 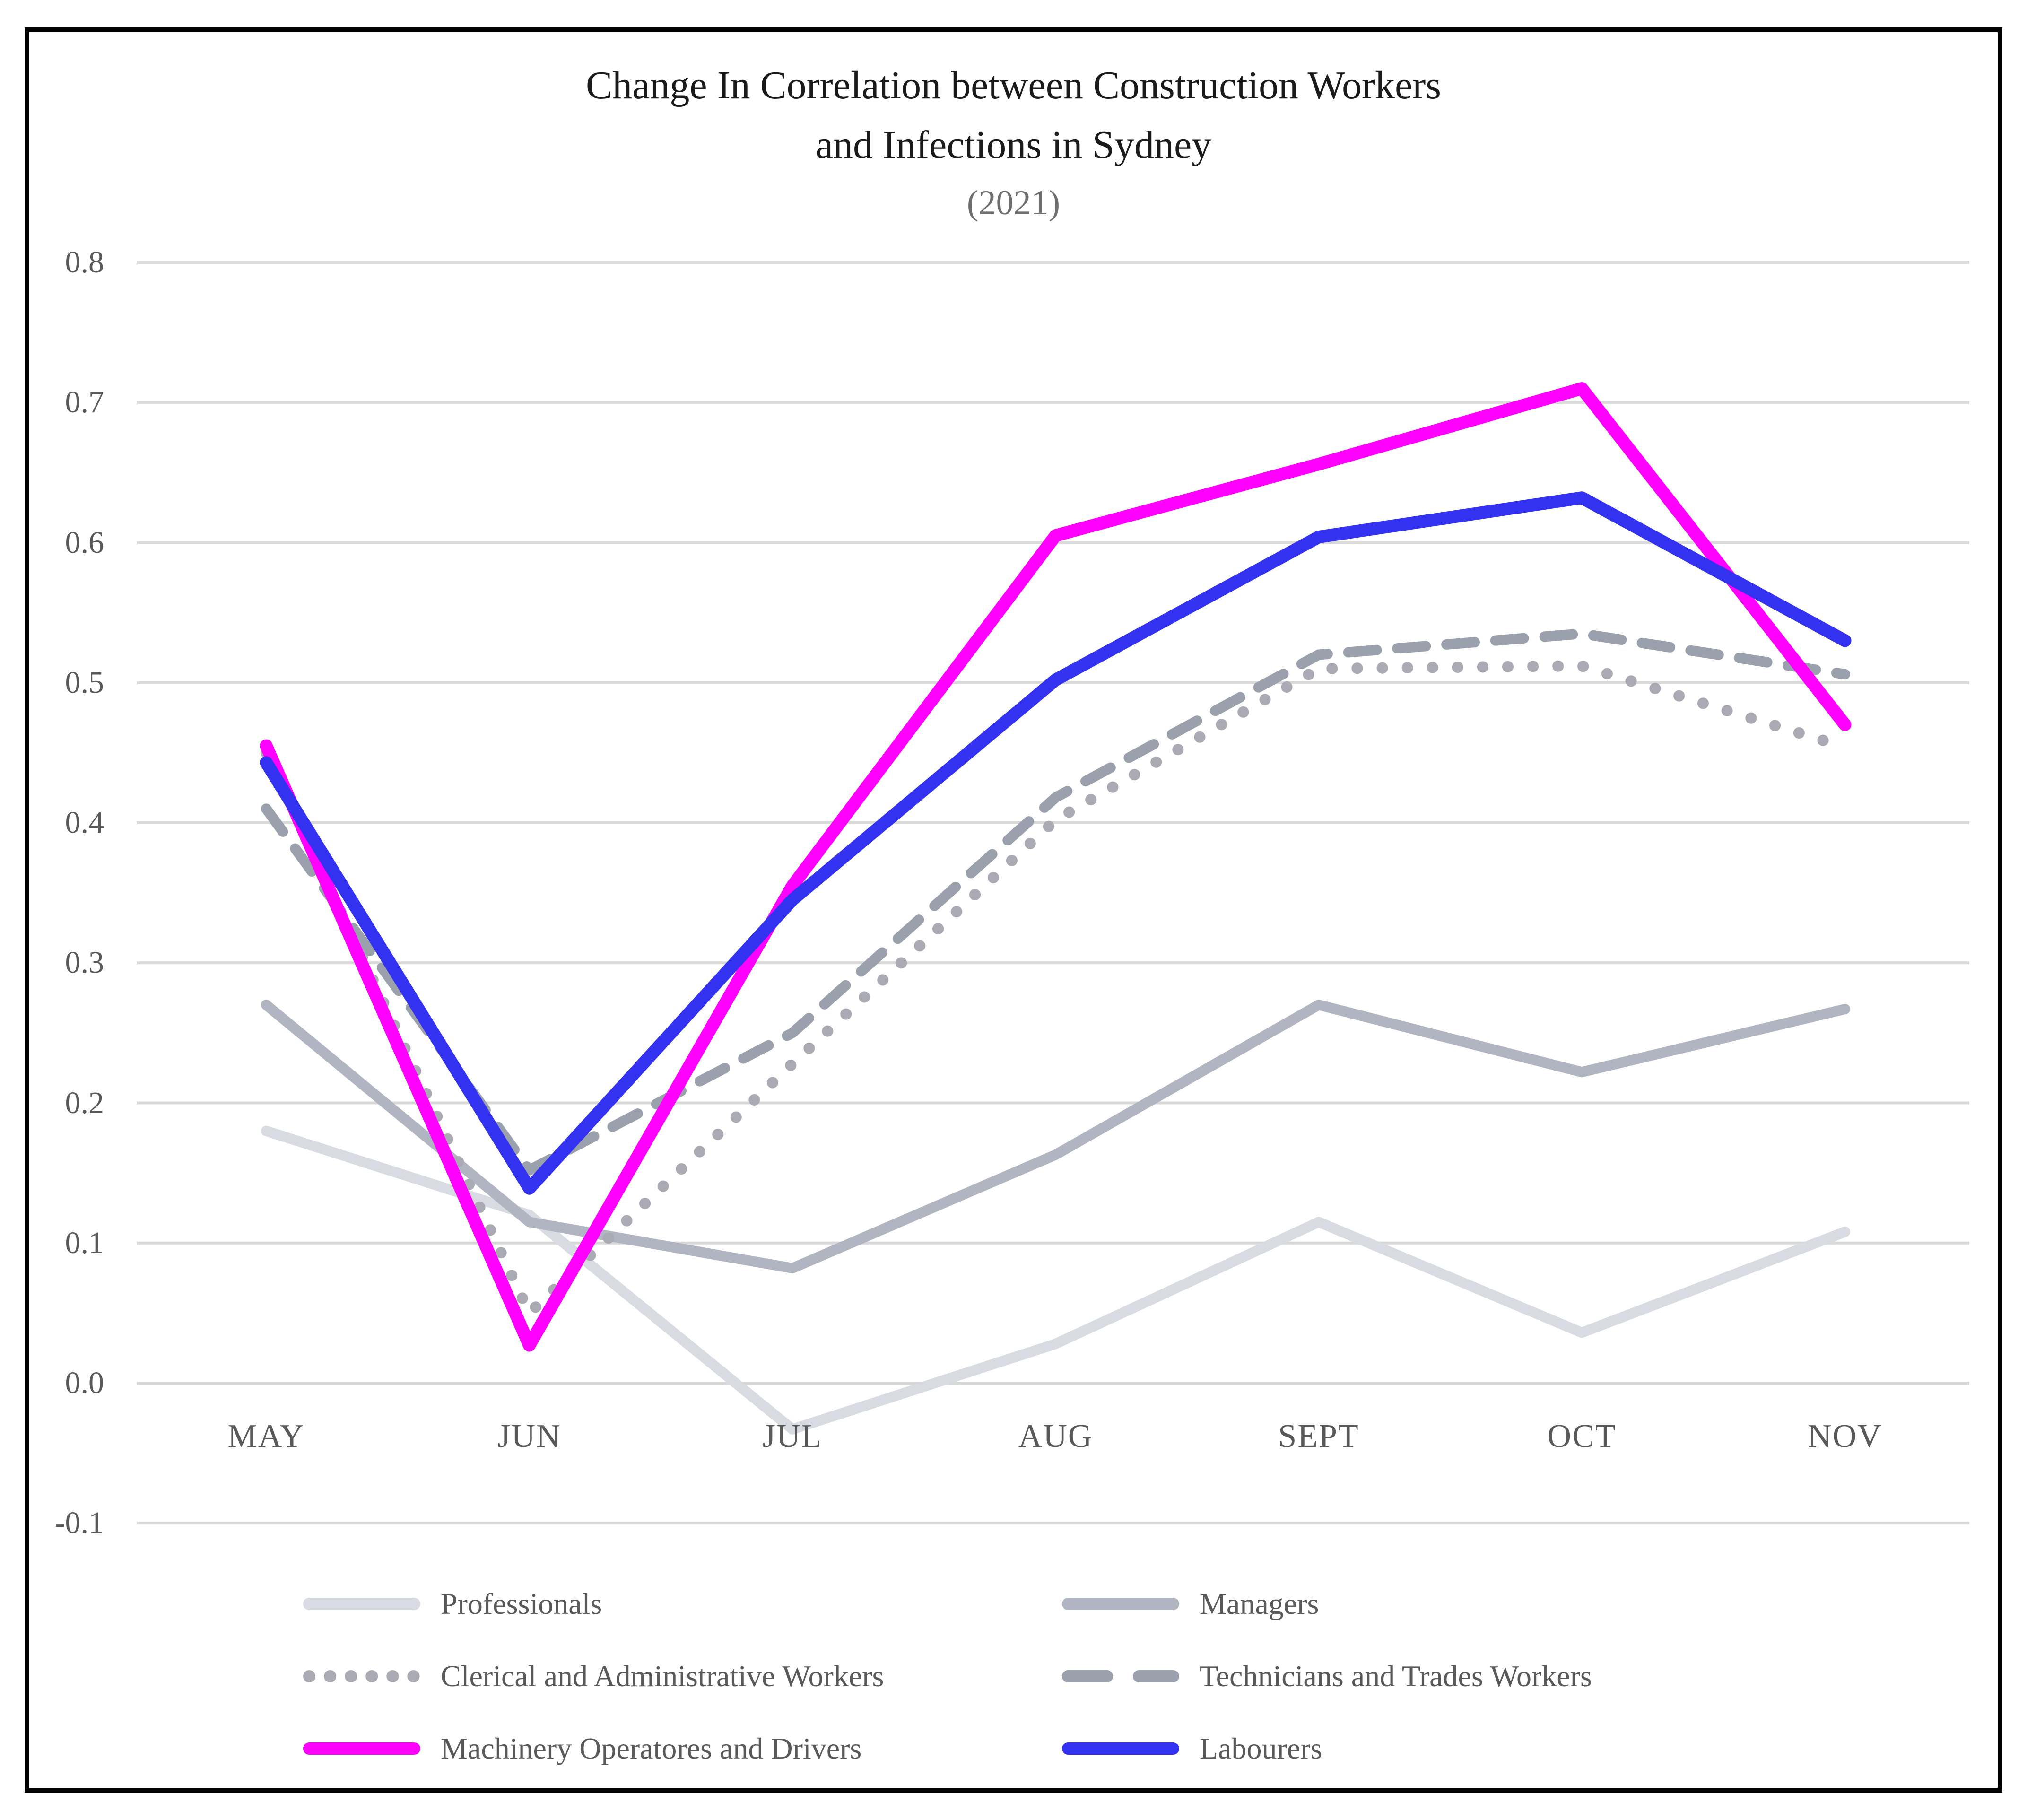 I want to click on y-tick-label-0.2: 0.2, so click(x=85, y=1102).